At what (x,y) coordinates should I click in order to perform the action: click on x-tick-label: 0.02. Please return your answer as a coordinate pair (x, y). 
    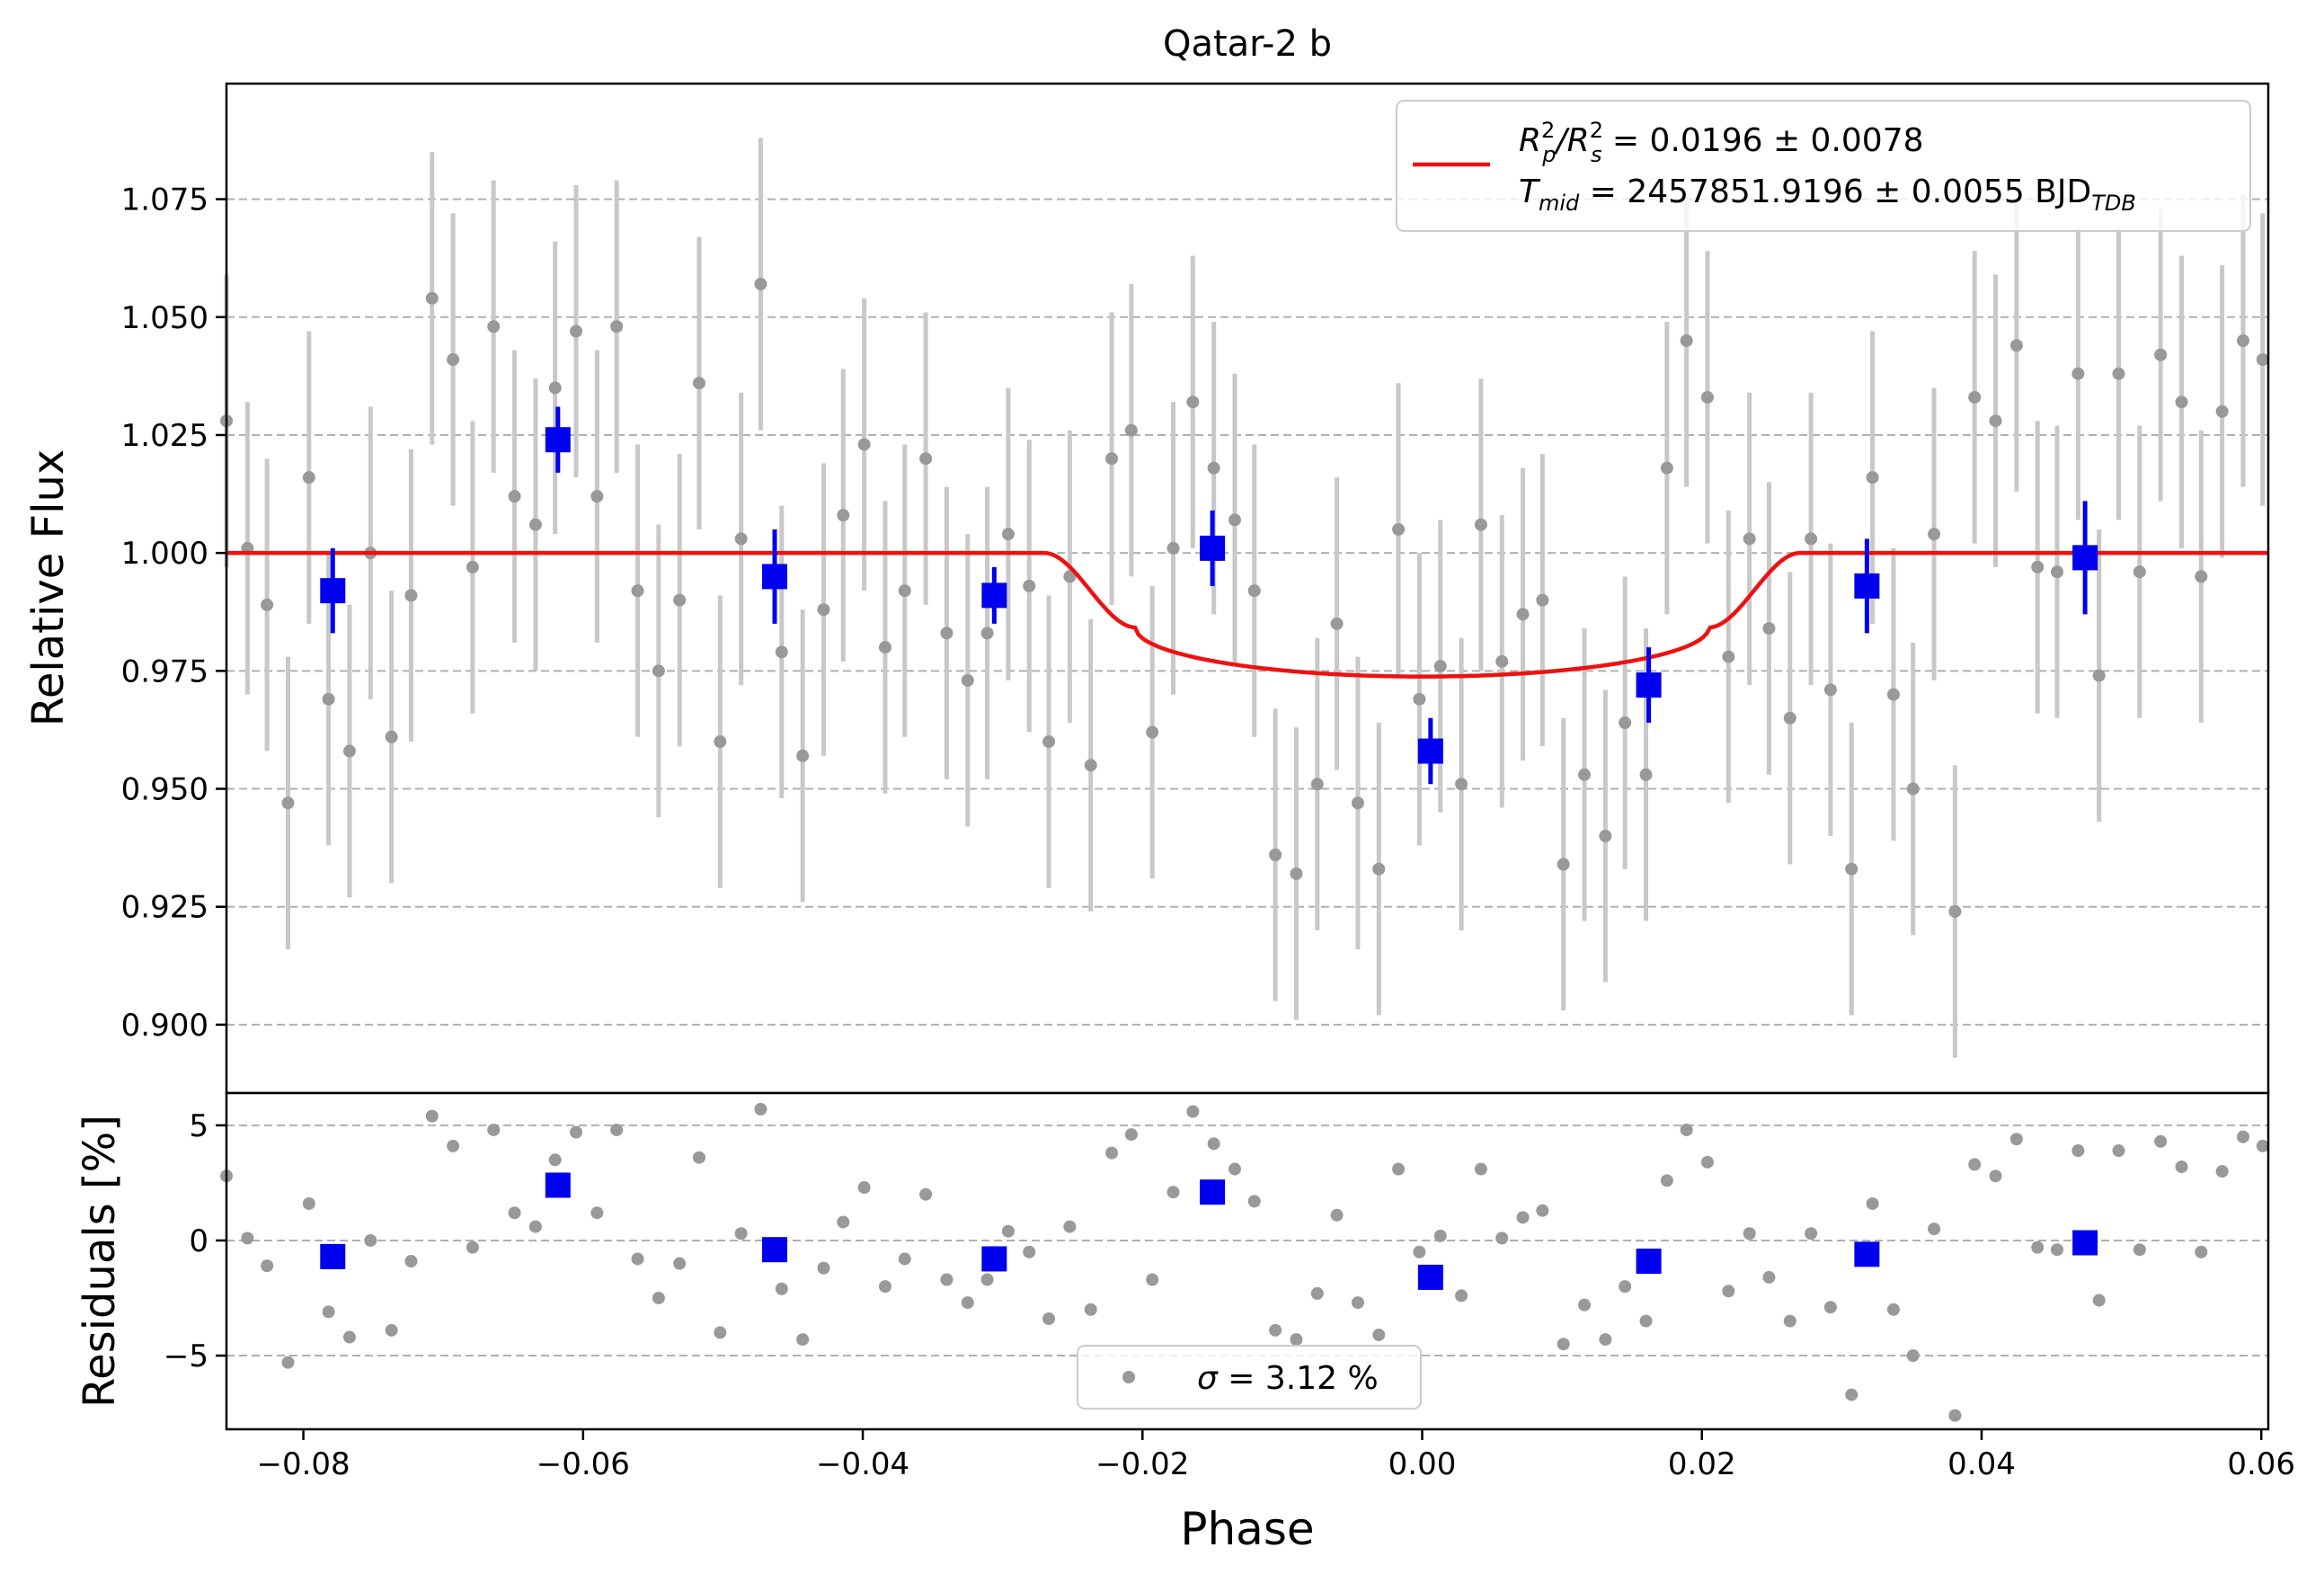
    Looking at the image, I should click on (1702, 1464).